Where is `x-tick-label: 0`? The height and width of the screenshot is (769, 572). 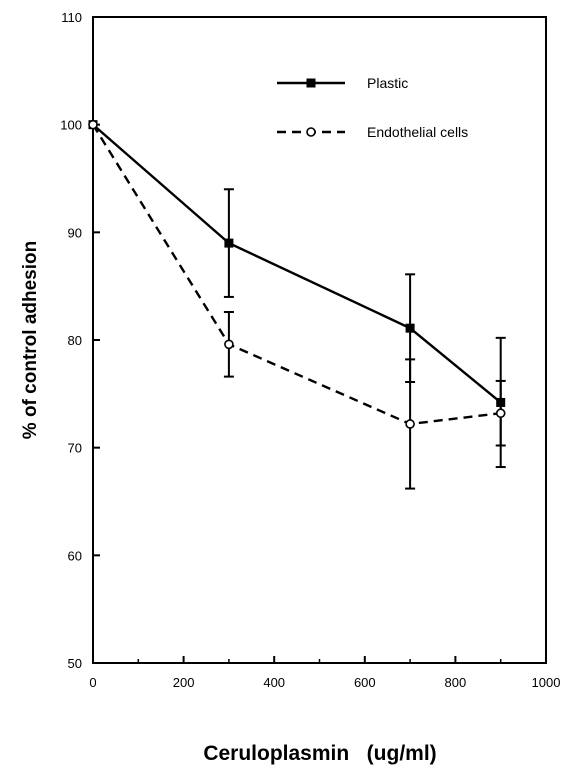 x-tick-label: 0 is located at coordinates (92, 682).